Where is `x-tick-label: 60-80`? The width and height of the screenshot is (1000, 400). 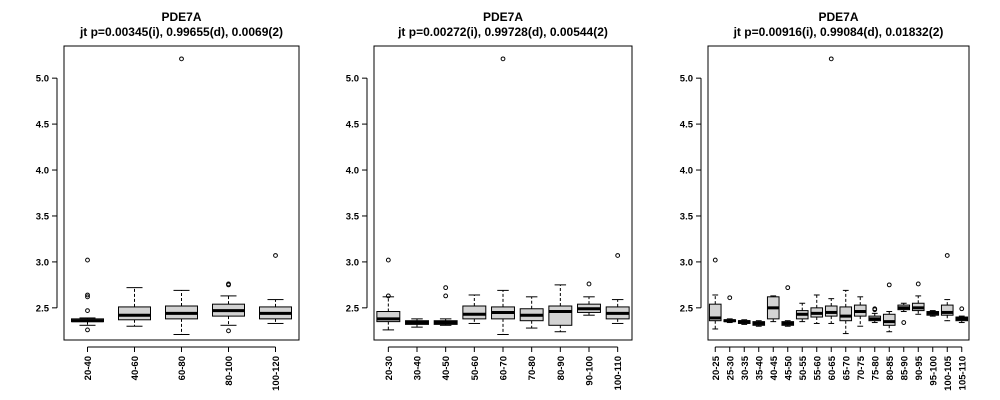
x-tick-label: 60-80 is located at coordinates (182, 368).